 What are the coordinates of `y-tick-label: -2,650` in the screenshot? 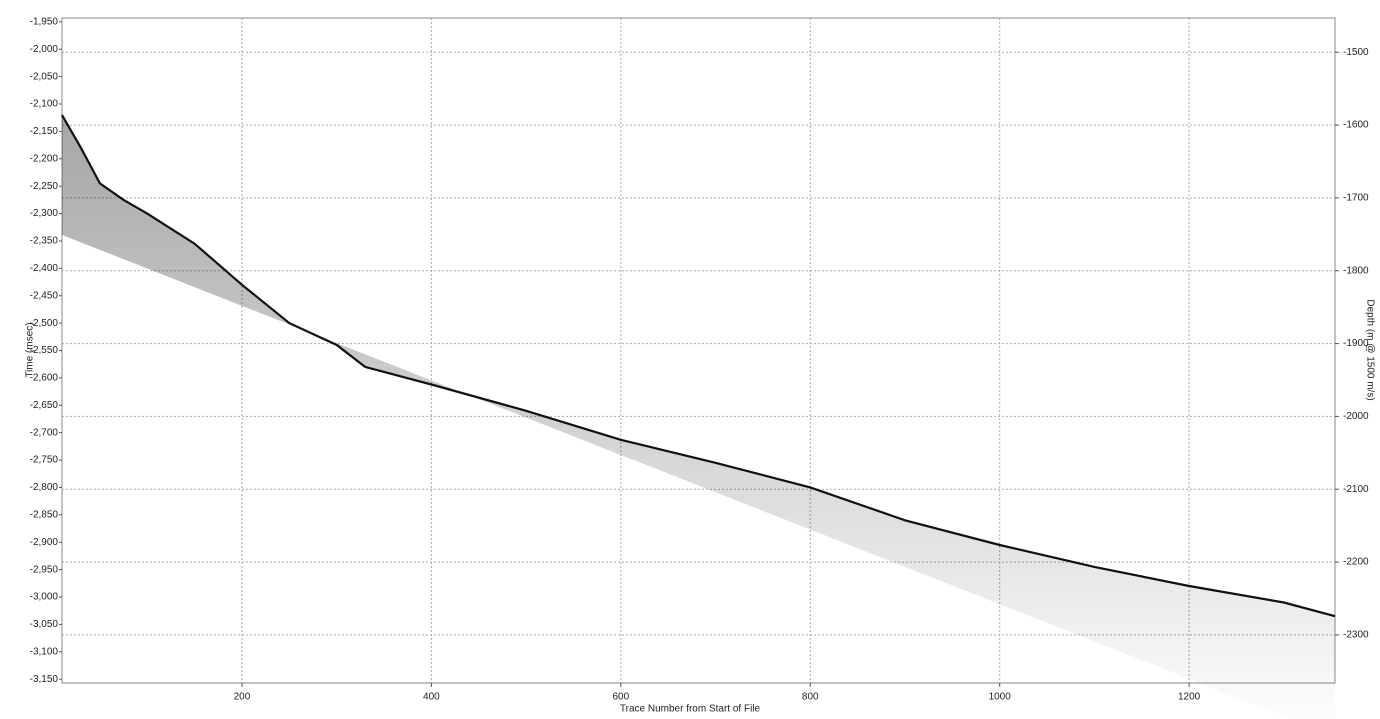 It's located at (44, 405).